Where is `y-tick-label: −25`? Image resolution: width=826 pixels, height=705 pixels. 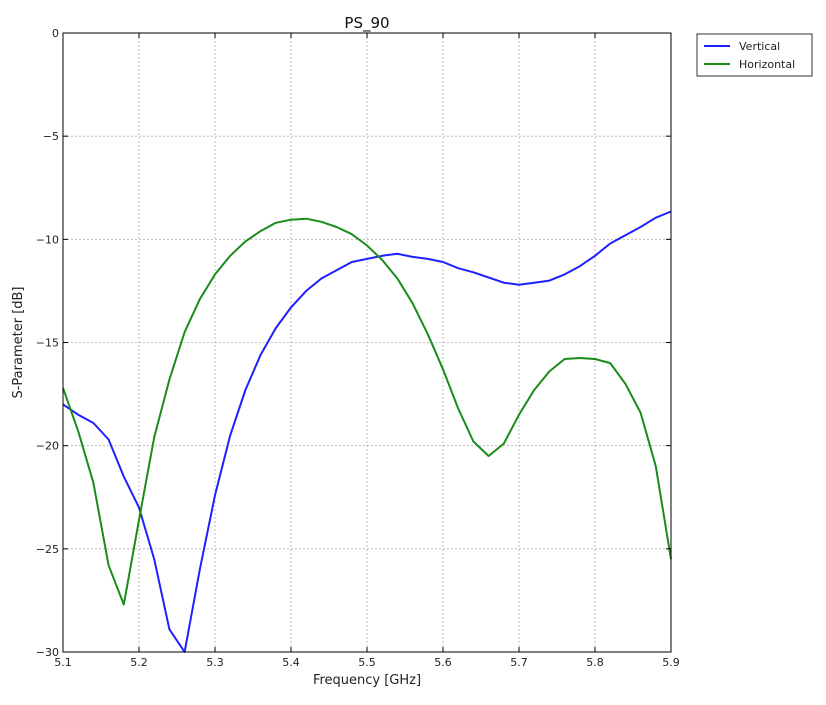 y-tick-label: −25 is located at coordinates (47, 549).